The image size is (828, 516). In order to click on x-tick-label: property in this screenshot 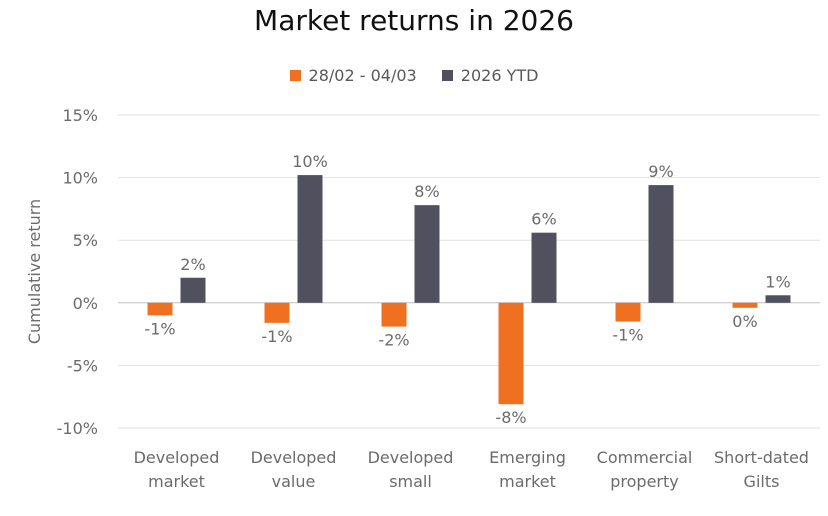, I will do `click(644, 481)`.